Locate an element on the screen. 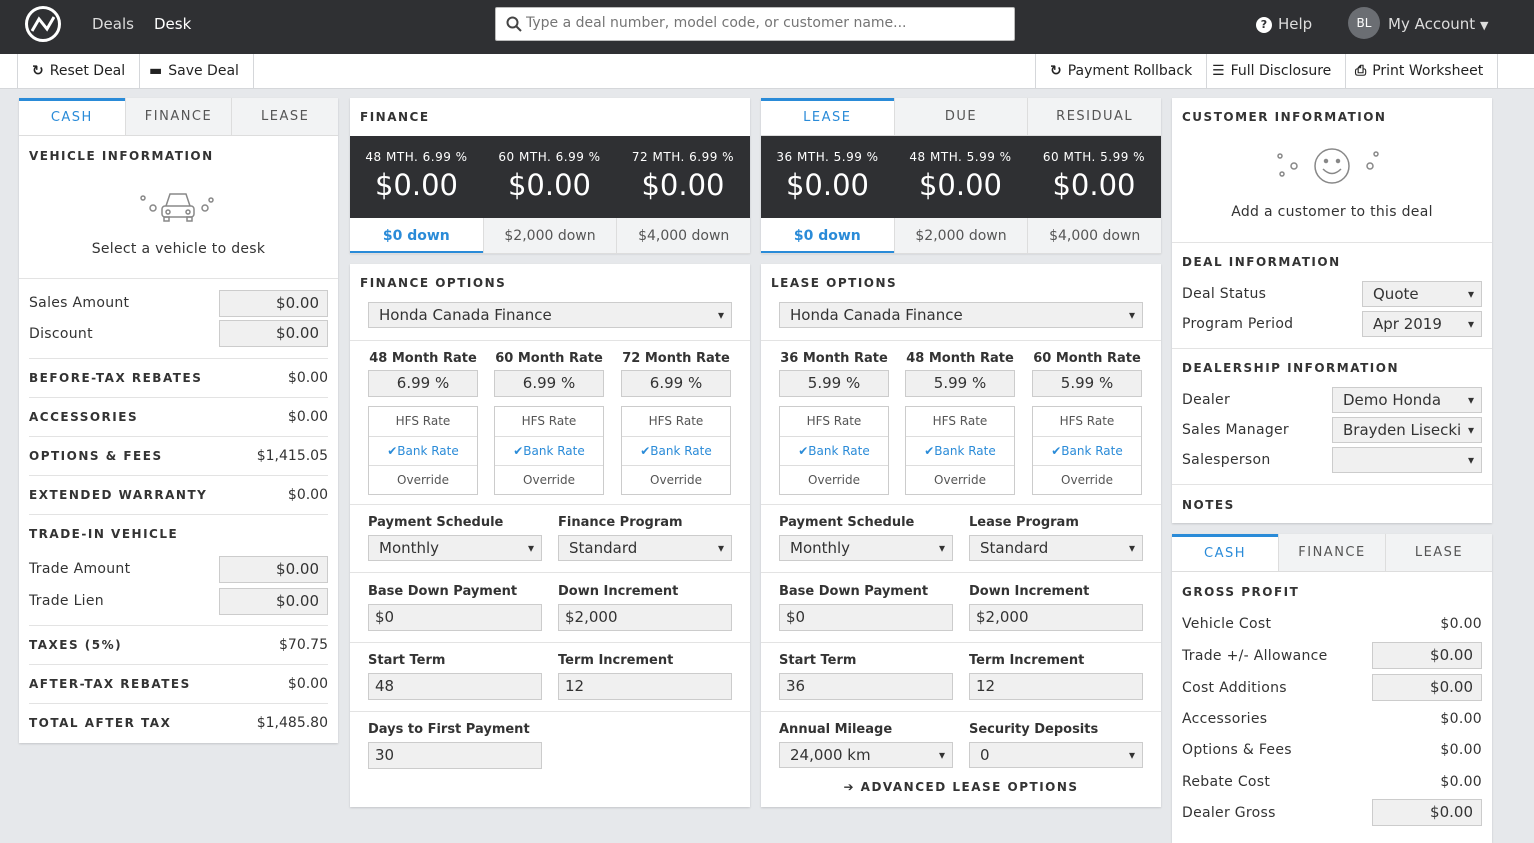 This screenshot has height=843, width=1534. avatar: BL is located at coordinates (1364, 23).